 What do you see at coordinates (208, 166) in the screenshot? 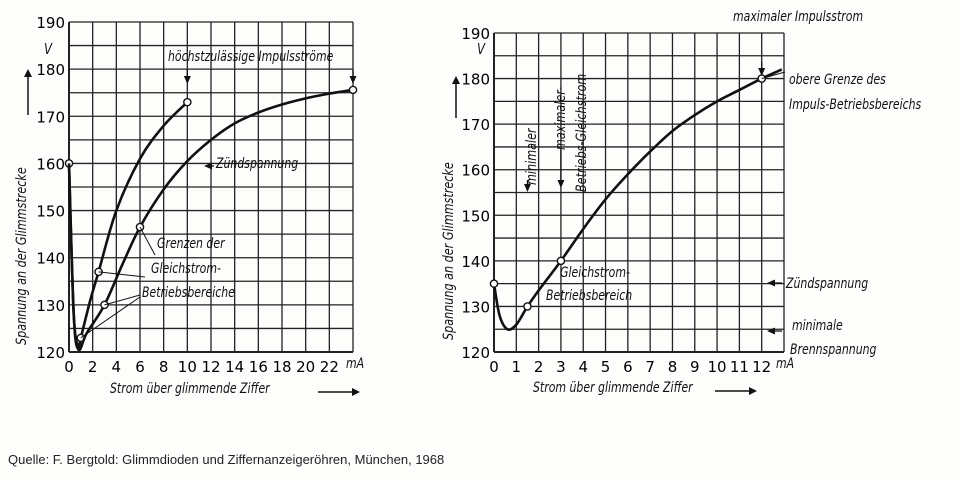
I see `left-zuend-arrow-head` at bounding box center [208, 166].